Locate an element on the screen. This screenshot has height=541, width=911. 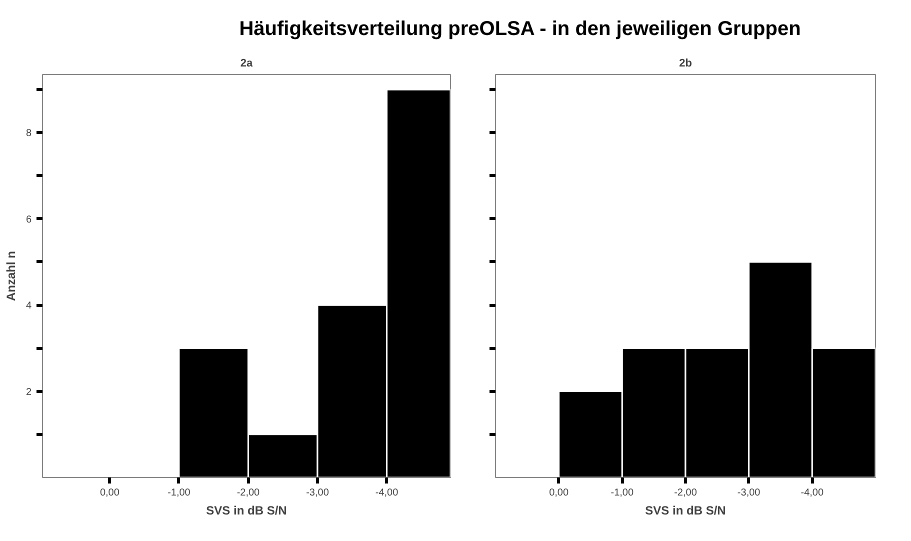
text: Häufigkeitsverteilung preOLSA - in den jeweiligen Gruppen is located at coordinates (520, 29).